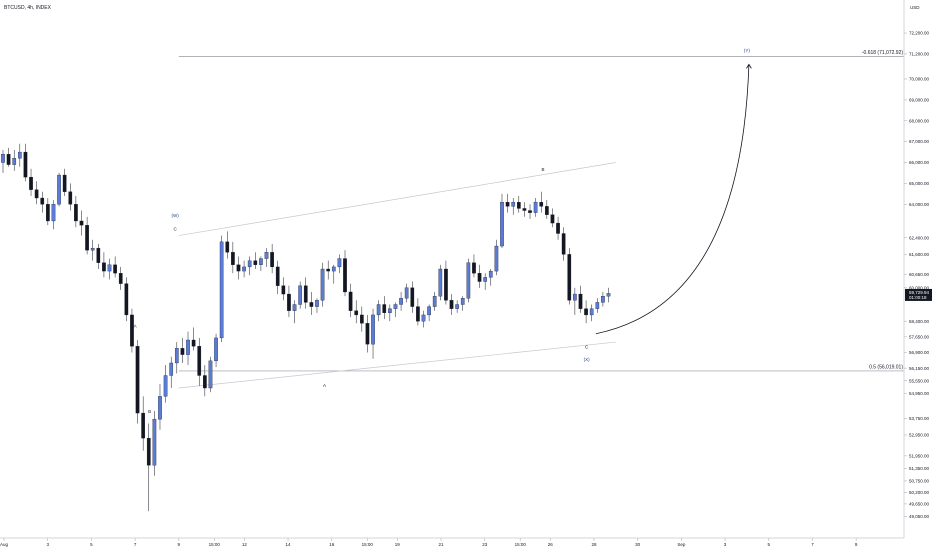 This screenshot has height=550, width=932. What do you see at coordinates (324, 385) in the screenshot?
I see `wave-label: A` at bounding box center [324, 385].